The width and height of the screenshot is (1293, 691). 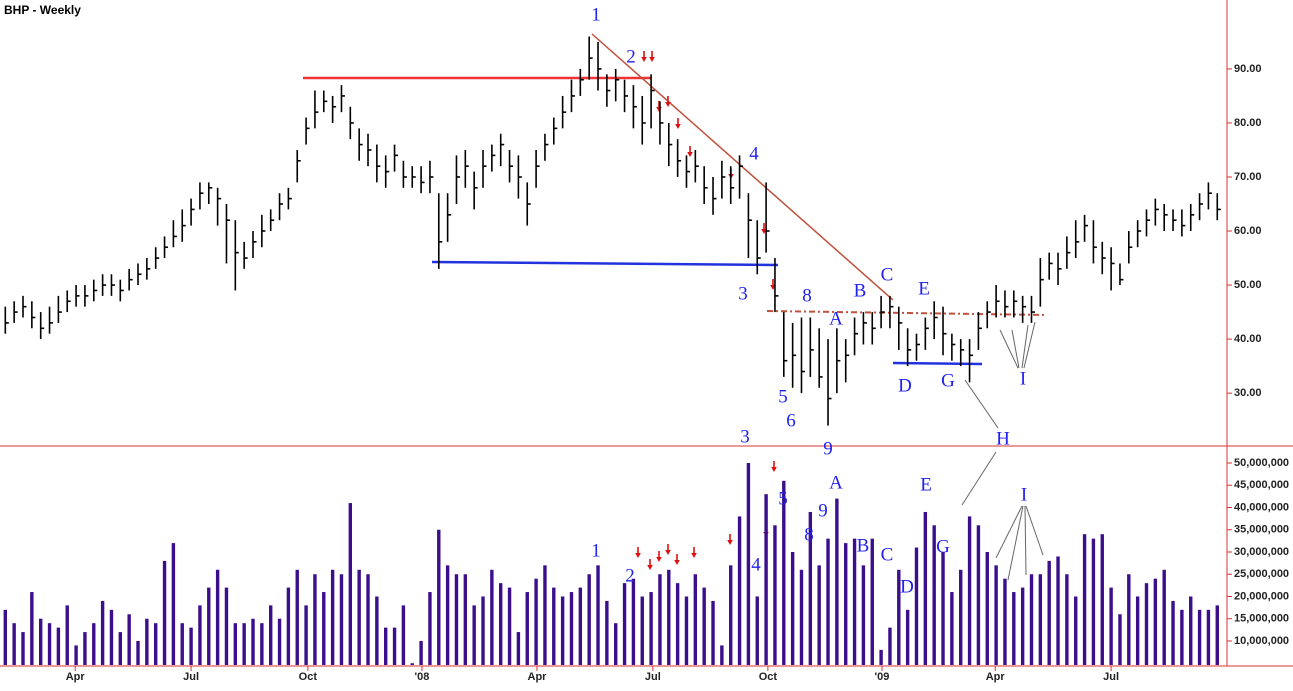 I want to click on x-tick-label: Oct, so click(x=308, y=677).